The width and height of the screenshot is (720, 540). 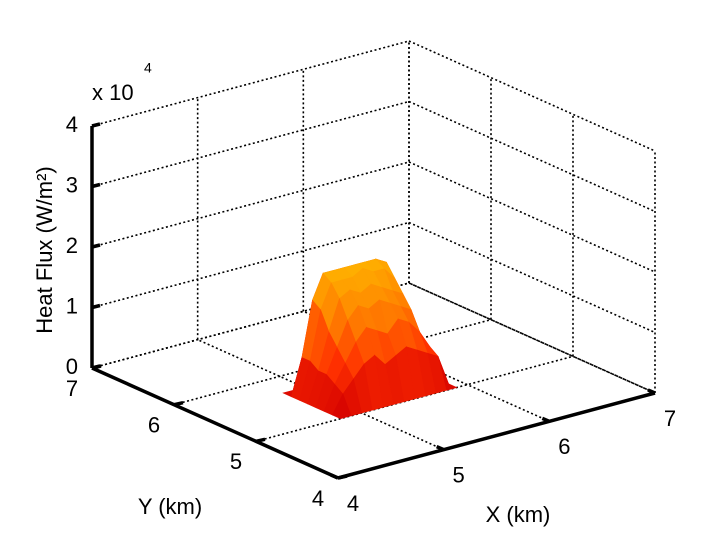 What do you see at coordinates (72, 124) in the screenshot?
I see `z-tick-label: 4` at bounding box center [72, 124].